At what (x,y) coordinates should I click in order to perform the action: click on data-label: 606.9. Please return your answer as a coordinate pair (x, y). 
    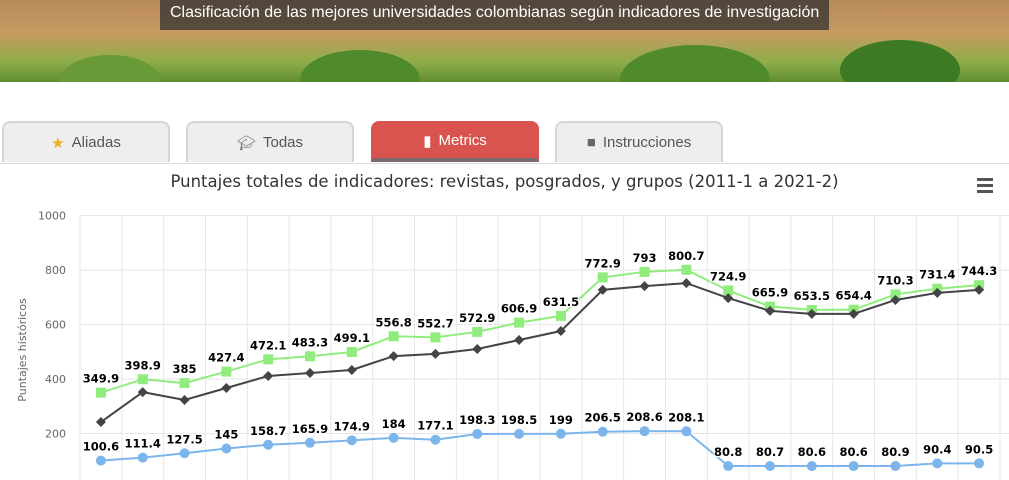
    Looking at the image, I should click on (519, 309).